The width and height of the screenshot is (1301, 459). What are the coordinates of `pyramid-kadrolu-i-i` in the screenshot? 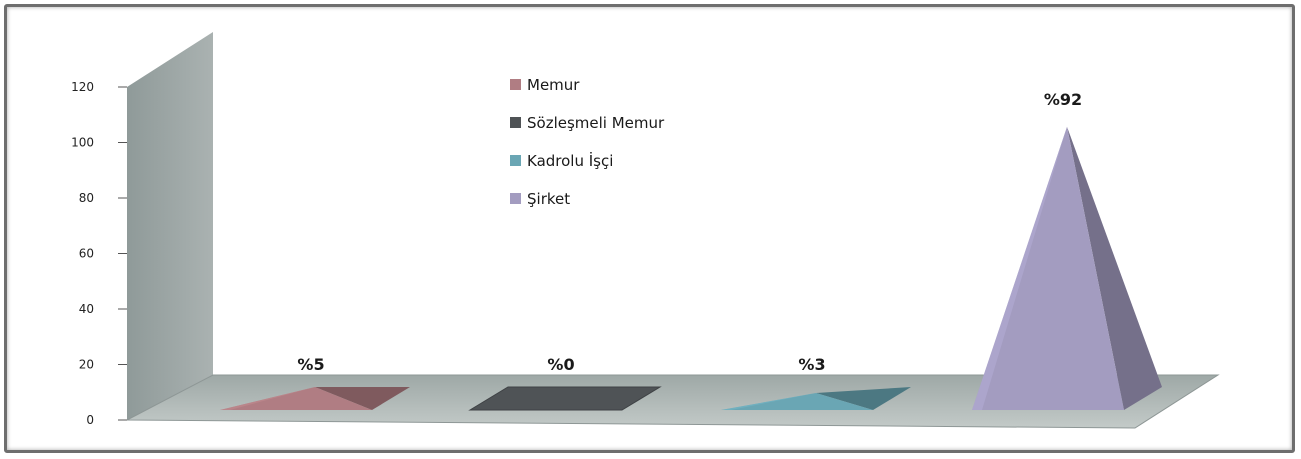 It's located at (816, 398).